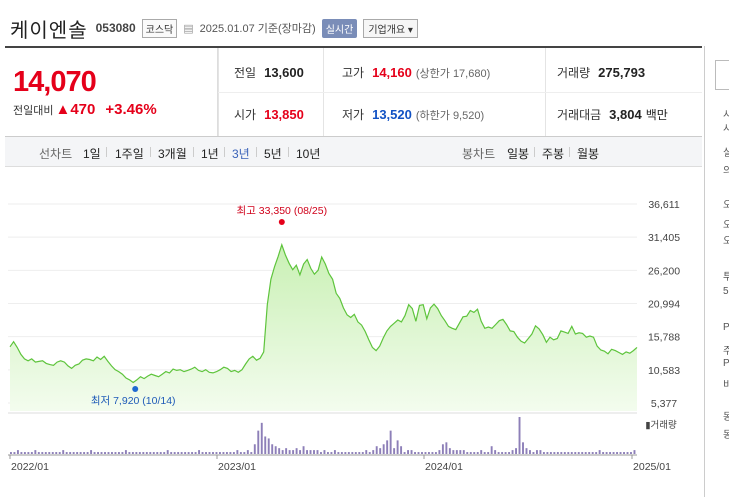 The height and width of the screenshot is (497, 729). What do you see at coordinates (111, 92) in the screenshot?
I see `price-box: 14,070 전일대비 ▲470 +3.46%` at bounding box center [111, 92].